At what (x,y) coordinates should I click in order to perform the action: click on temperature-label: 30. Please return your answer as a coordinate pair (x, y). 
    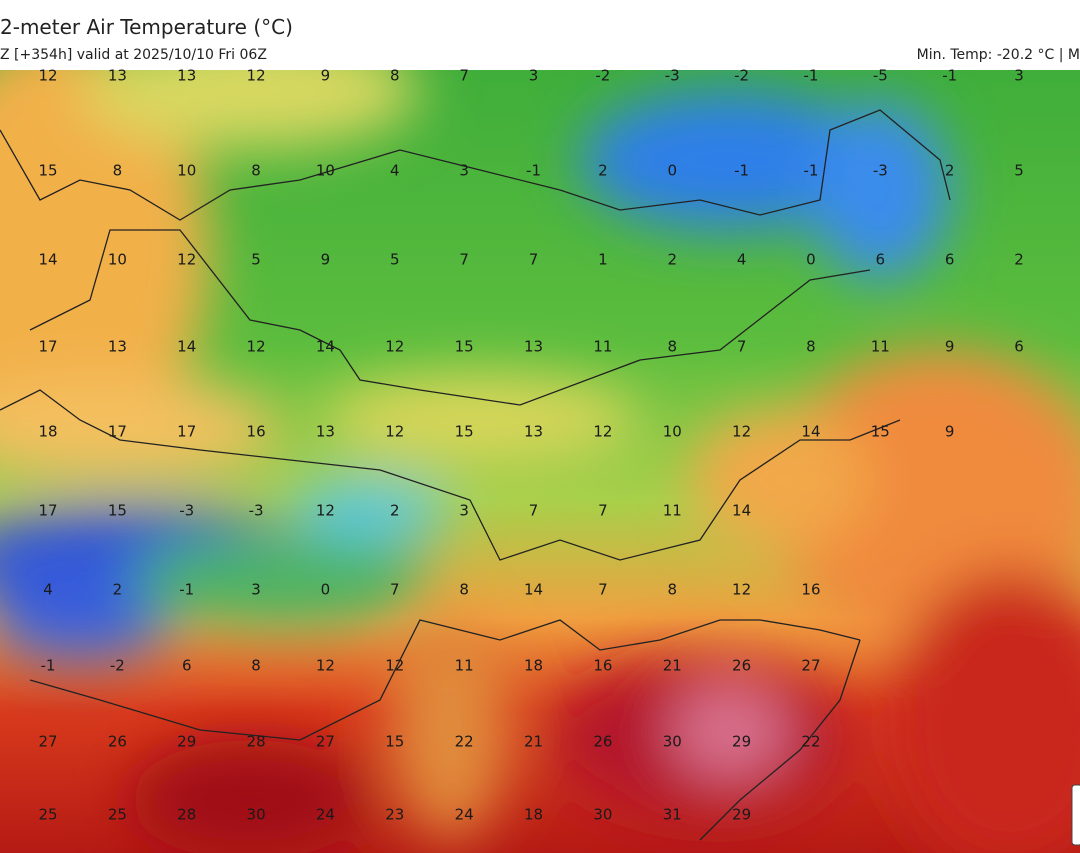
    Looking at the image, I should click on (602, 815).